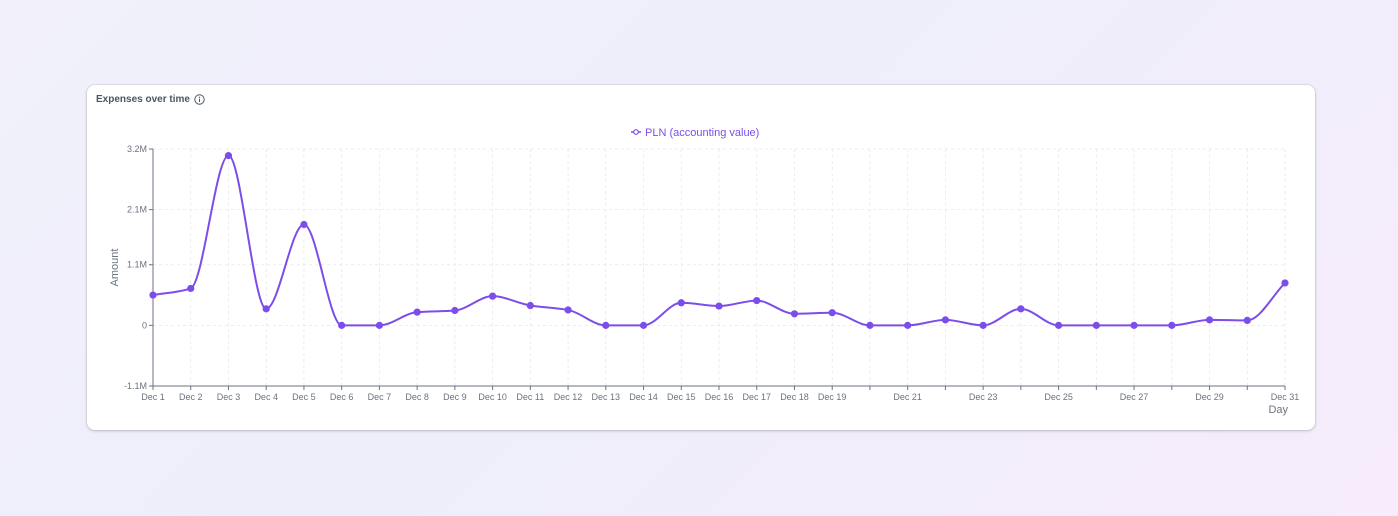 The image size is (1398, 516). Describe the element at coordinates (380, 397) in the screenshot. I see `x-tick-label: Dec 7` at that location.